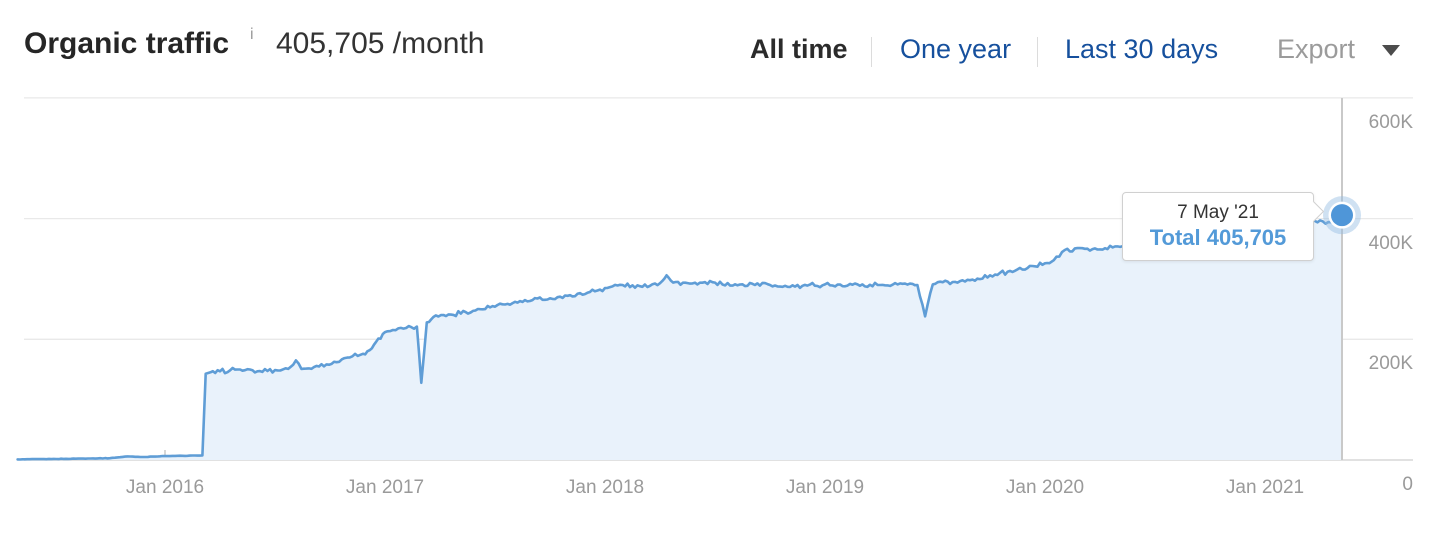  Describe the element at coordinates (825, 487) in the screenshot. I see `x-axis-label: Jan 2019` at that location.